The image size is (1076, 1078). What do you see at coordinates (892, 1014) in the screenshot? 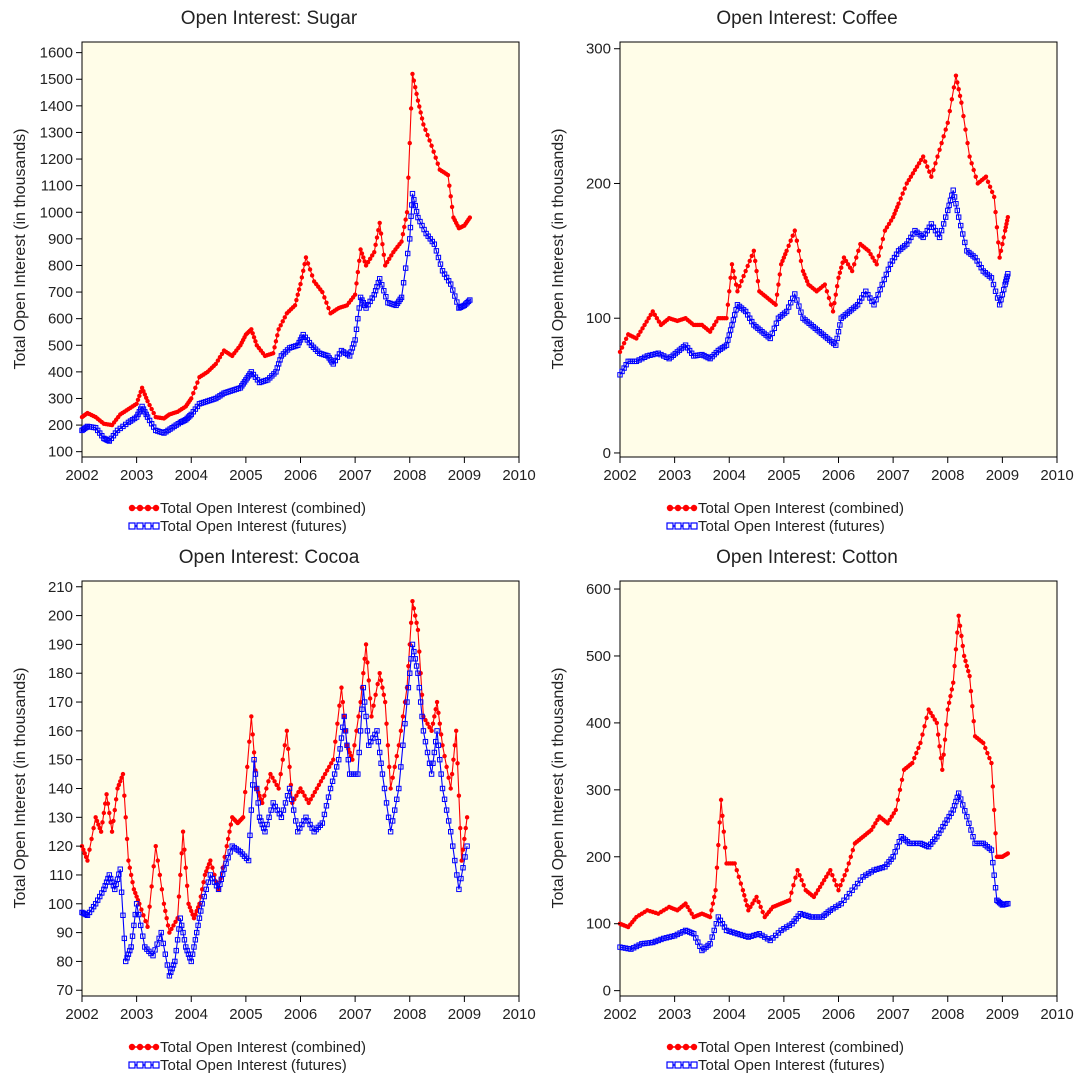
I see `x-tick-label: 2007` at bounding box center [892, 1014].